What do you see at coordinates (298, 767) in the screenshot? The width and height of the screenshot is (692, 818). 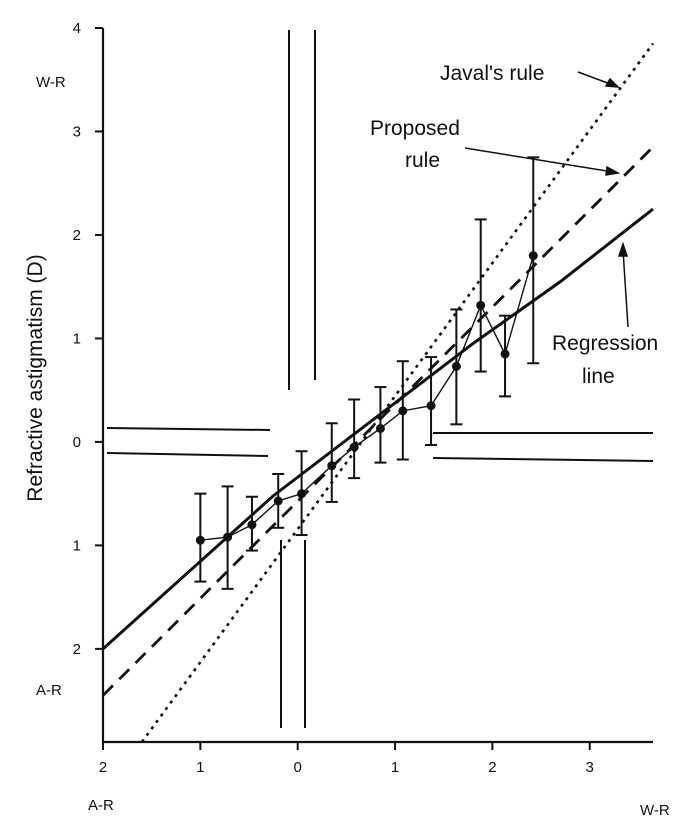 I see `x-tick-label: 0` at bounding box center [298, 767].